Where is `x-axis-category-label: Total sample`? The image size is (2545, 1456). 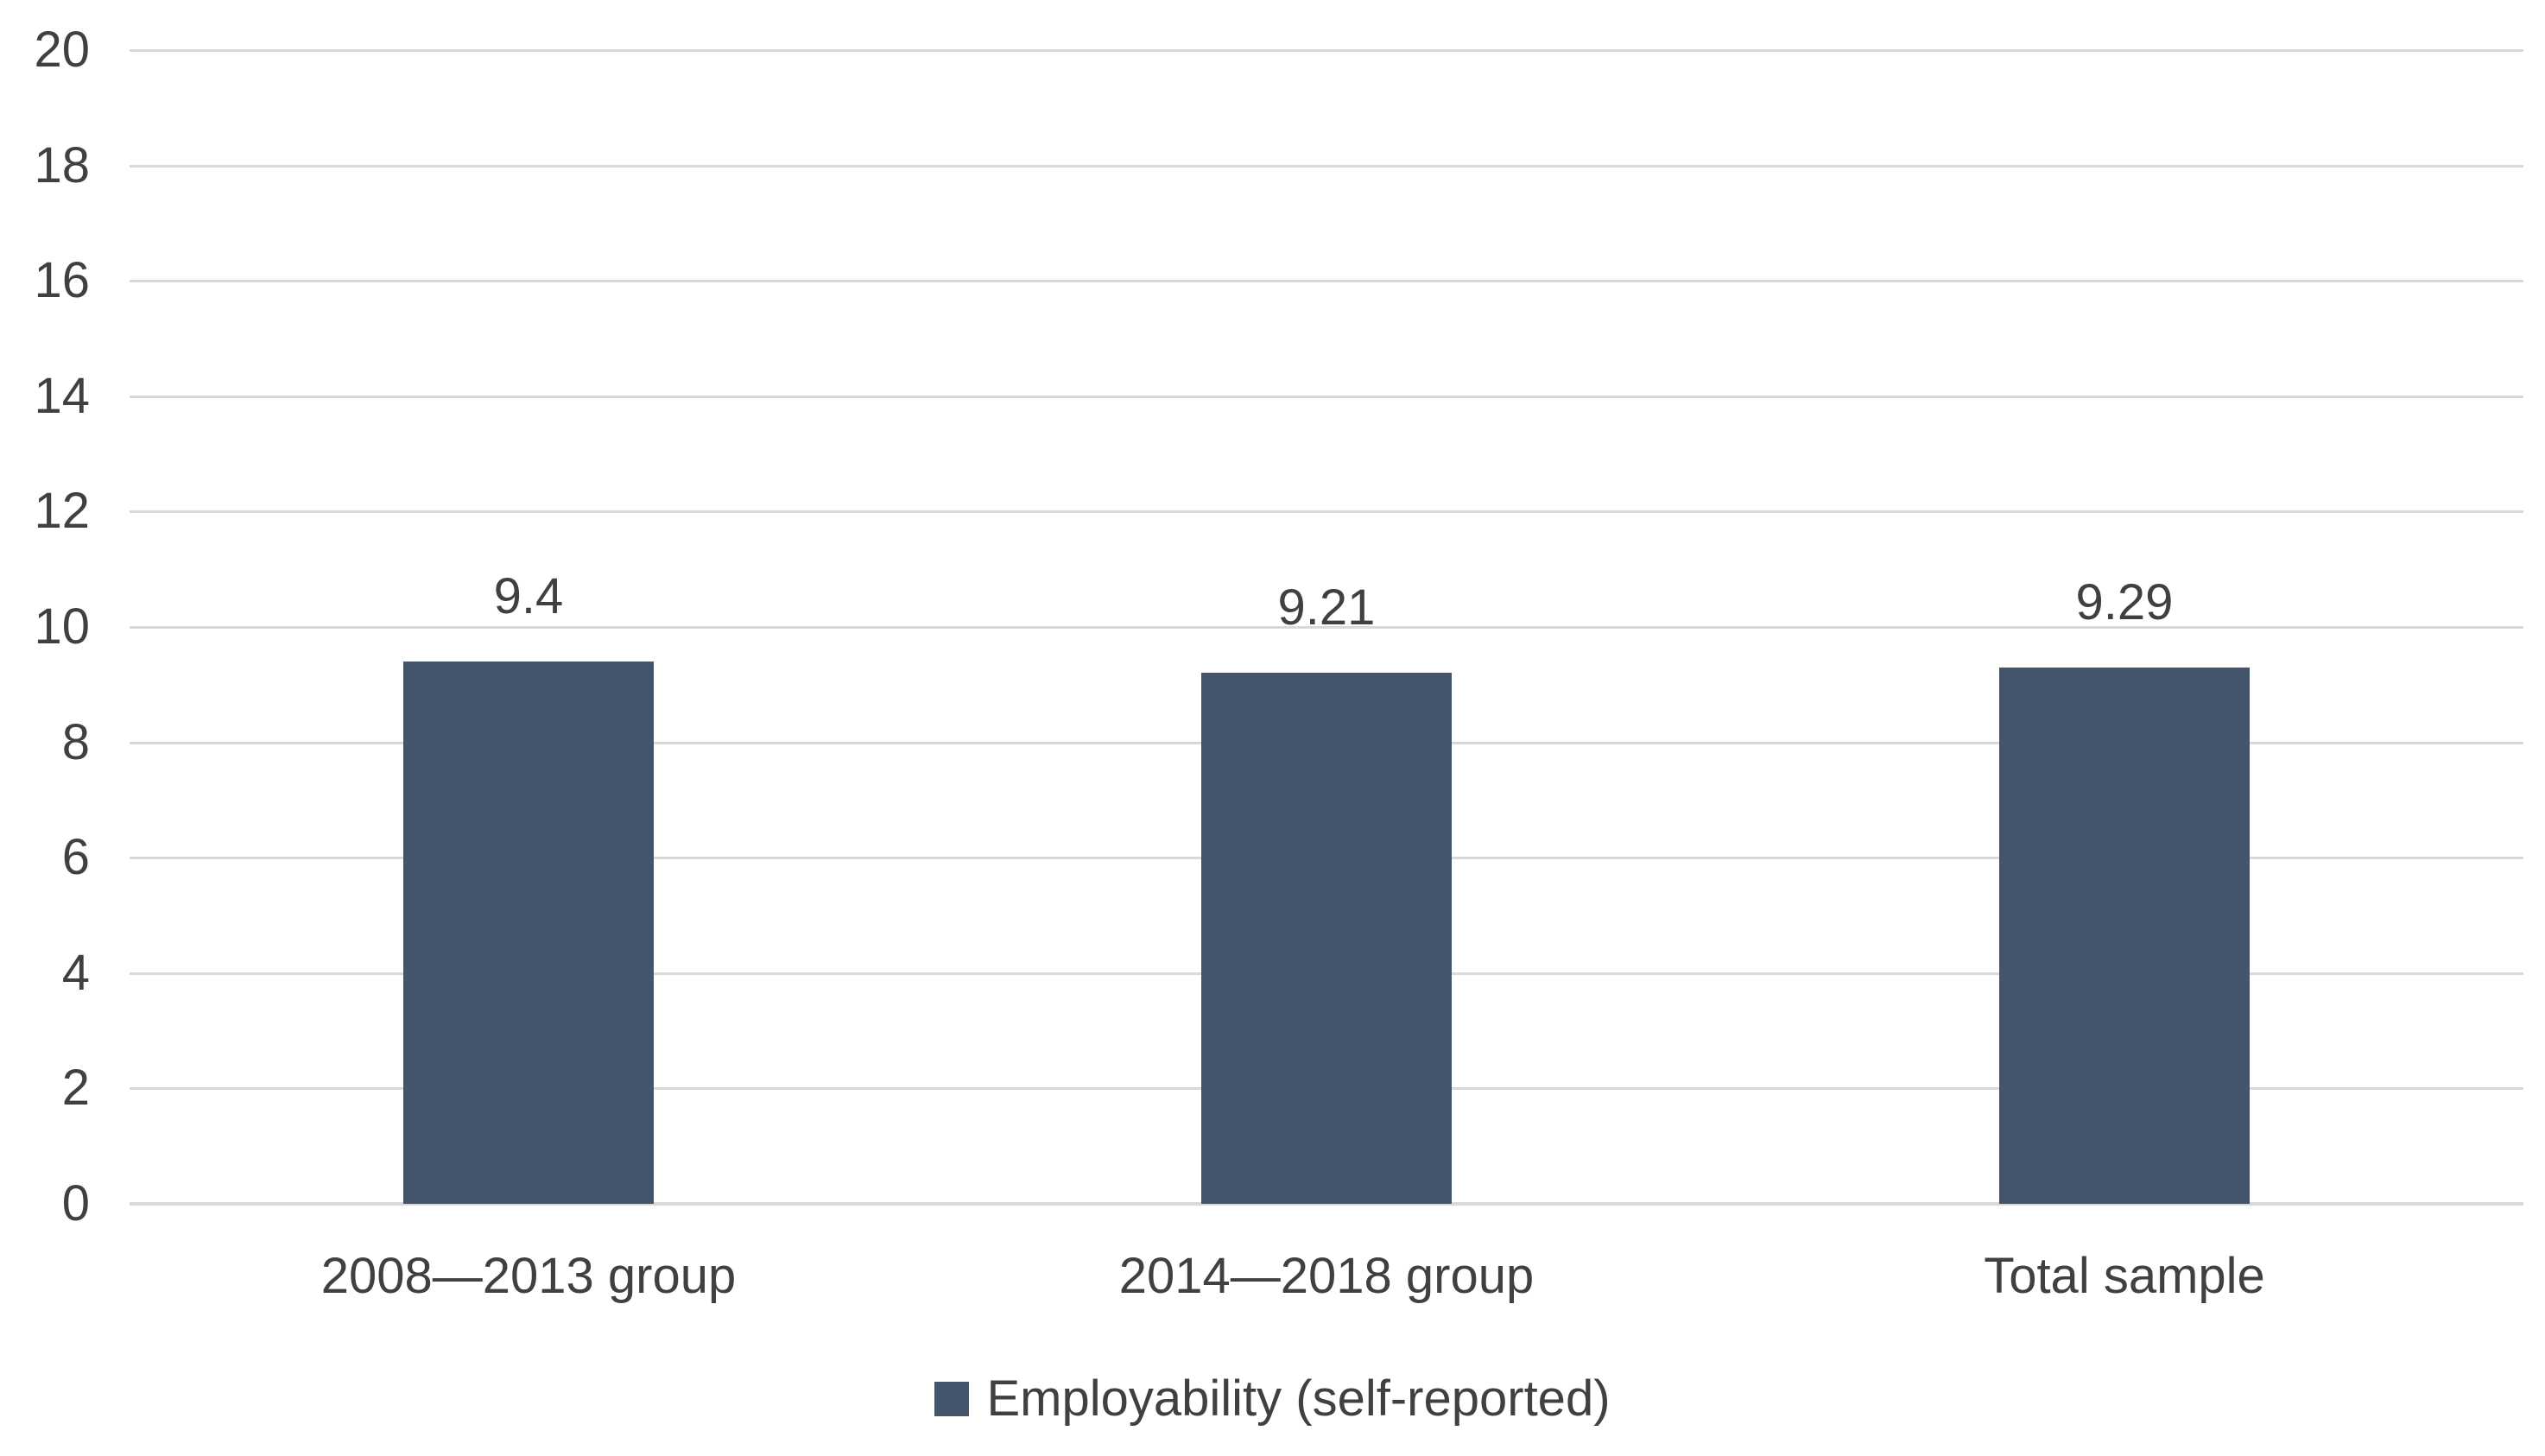
x-axis-category-label: Total sample is located at coordinates (2124, 1276).